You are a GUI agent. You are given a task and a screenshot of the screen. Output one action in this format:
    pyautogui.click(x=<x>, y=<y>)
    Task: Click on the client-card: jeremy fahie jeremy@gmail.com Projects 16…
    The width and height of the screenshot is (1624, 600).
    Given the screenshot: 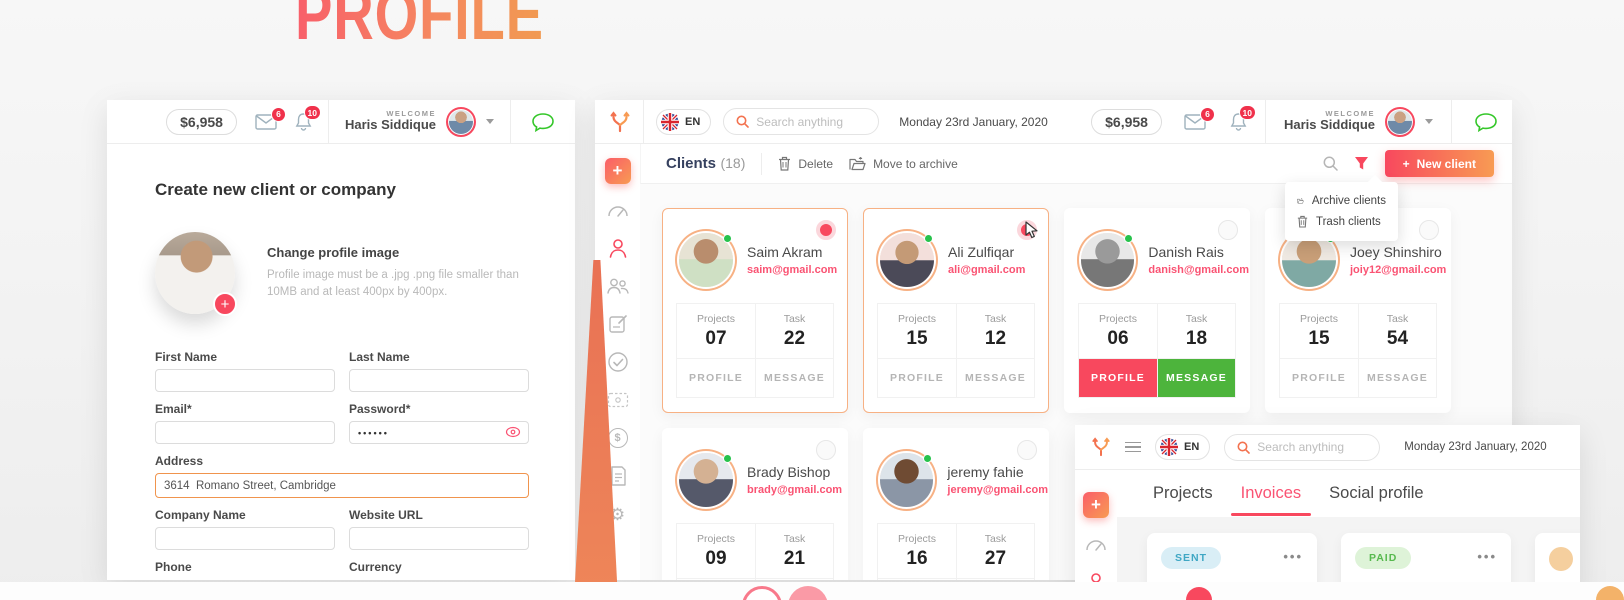 What is the action you would take?
    pyautogui.click(x=956, y=504)
    